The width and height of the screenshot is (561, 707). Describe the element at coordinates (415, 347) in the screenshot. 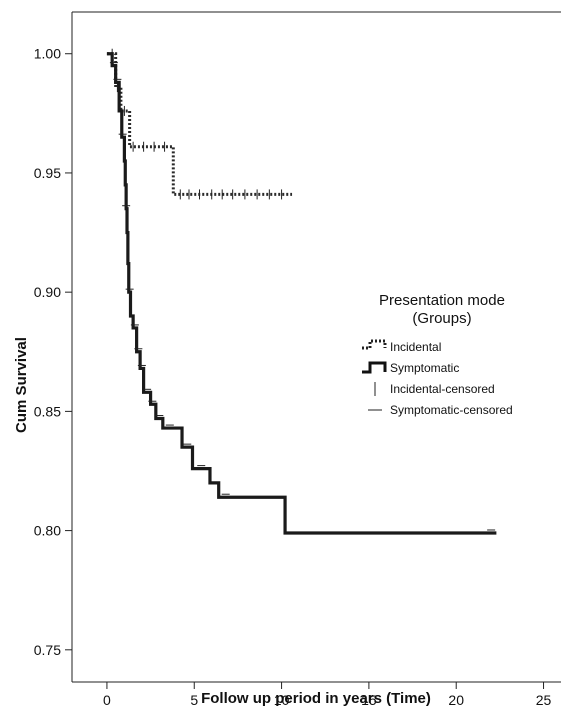

I see `legend-incidental-label: Incidental` at that location.